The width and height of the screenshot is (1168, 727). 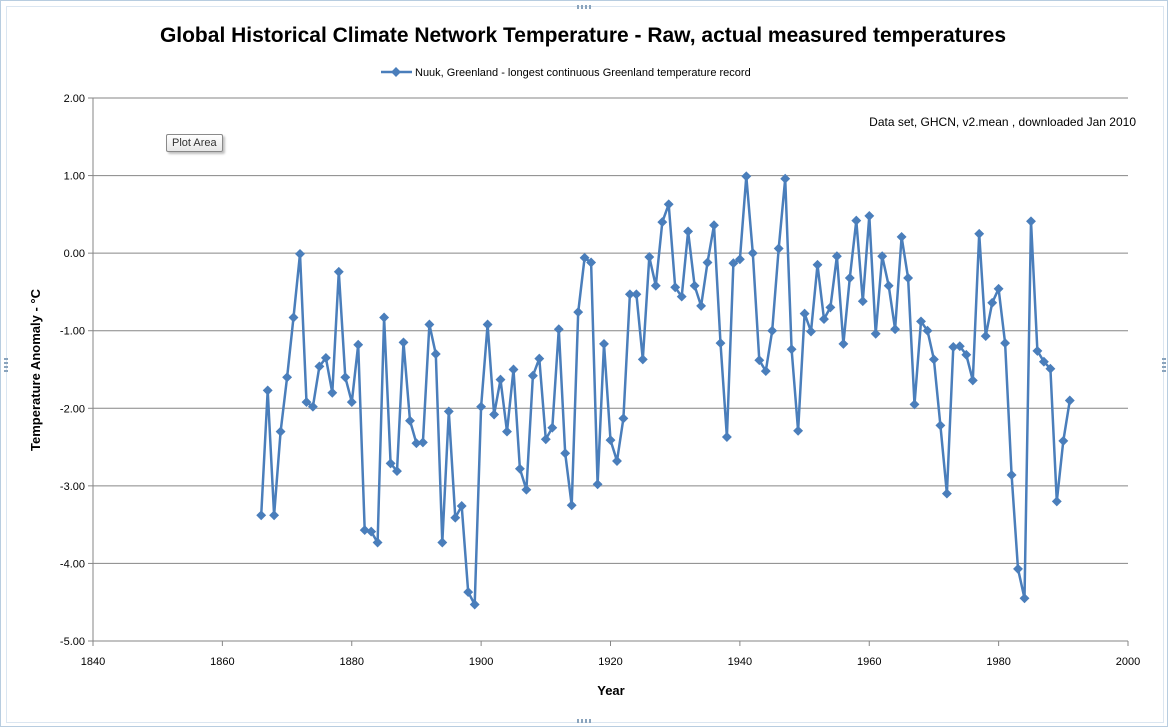 What do you see at coordinates (675, 287) in the screenshot?
I see `data-point-1930` at bounding box center [675, 287].